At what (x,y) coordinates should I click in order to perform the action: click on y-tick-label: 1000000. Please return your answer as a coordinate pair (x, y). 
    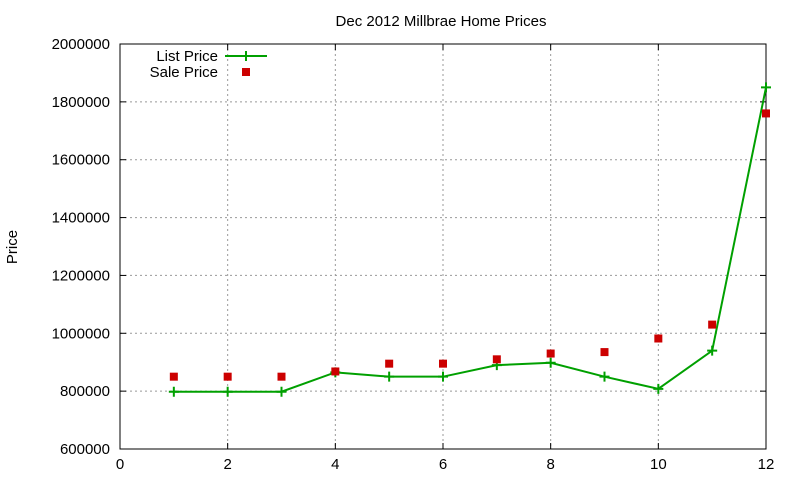
    Looking at the image, I should click on (81, 333).